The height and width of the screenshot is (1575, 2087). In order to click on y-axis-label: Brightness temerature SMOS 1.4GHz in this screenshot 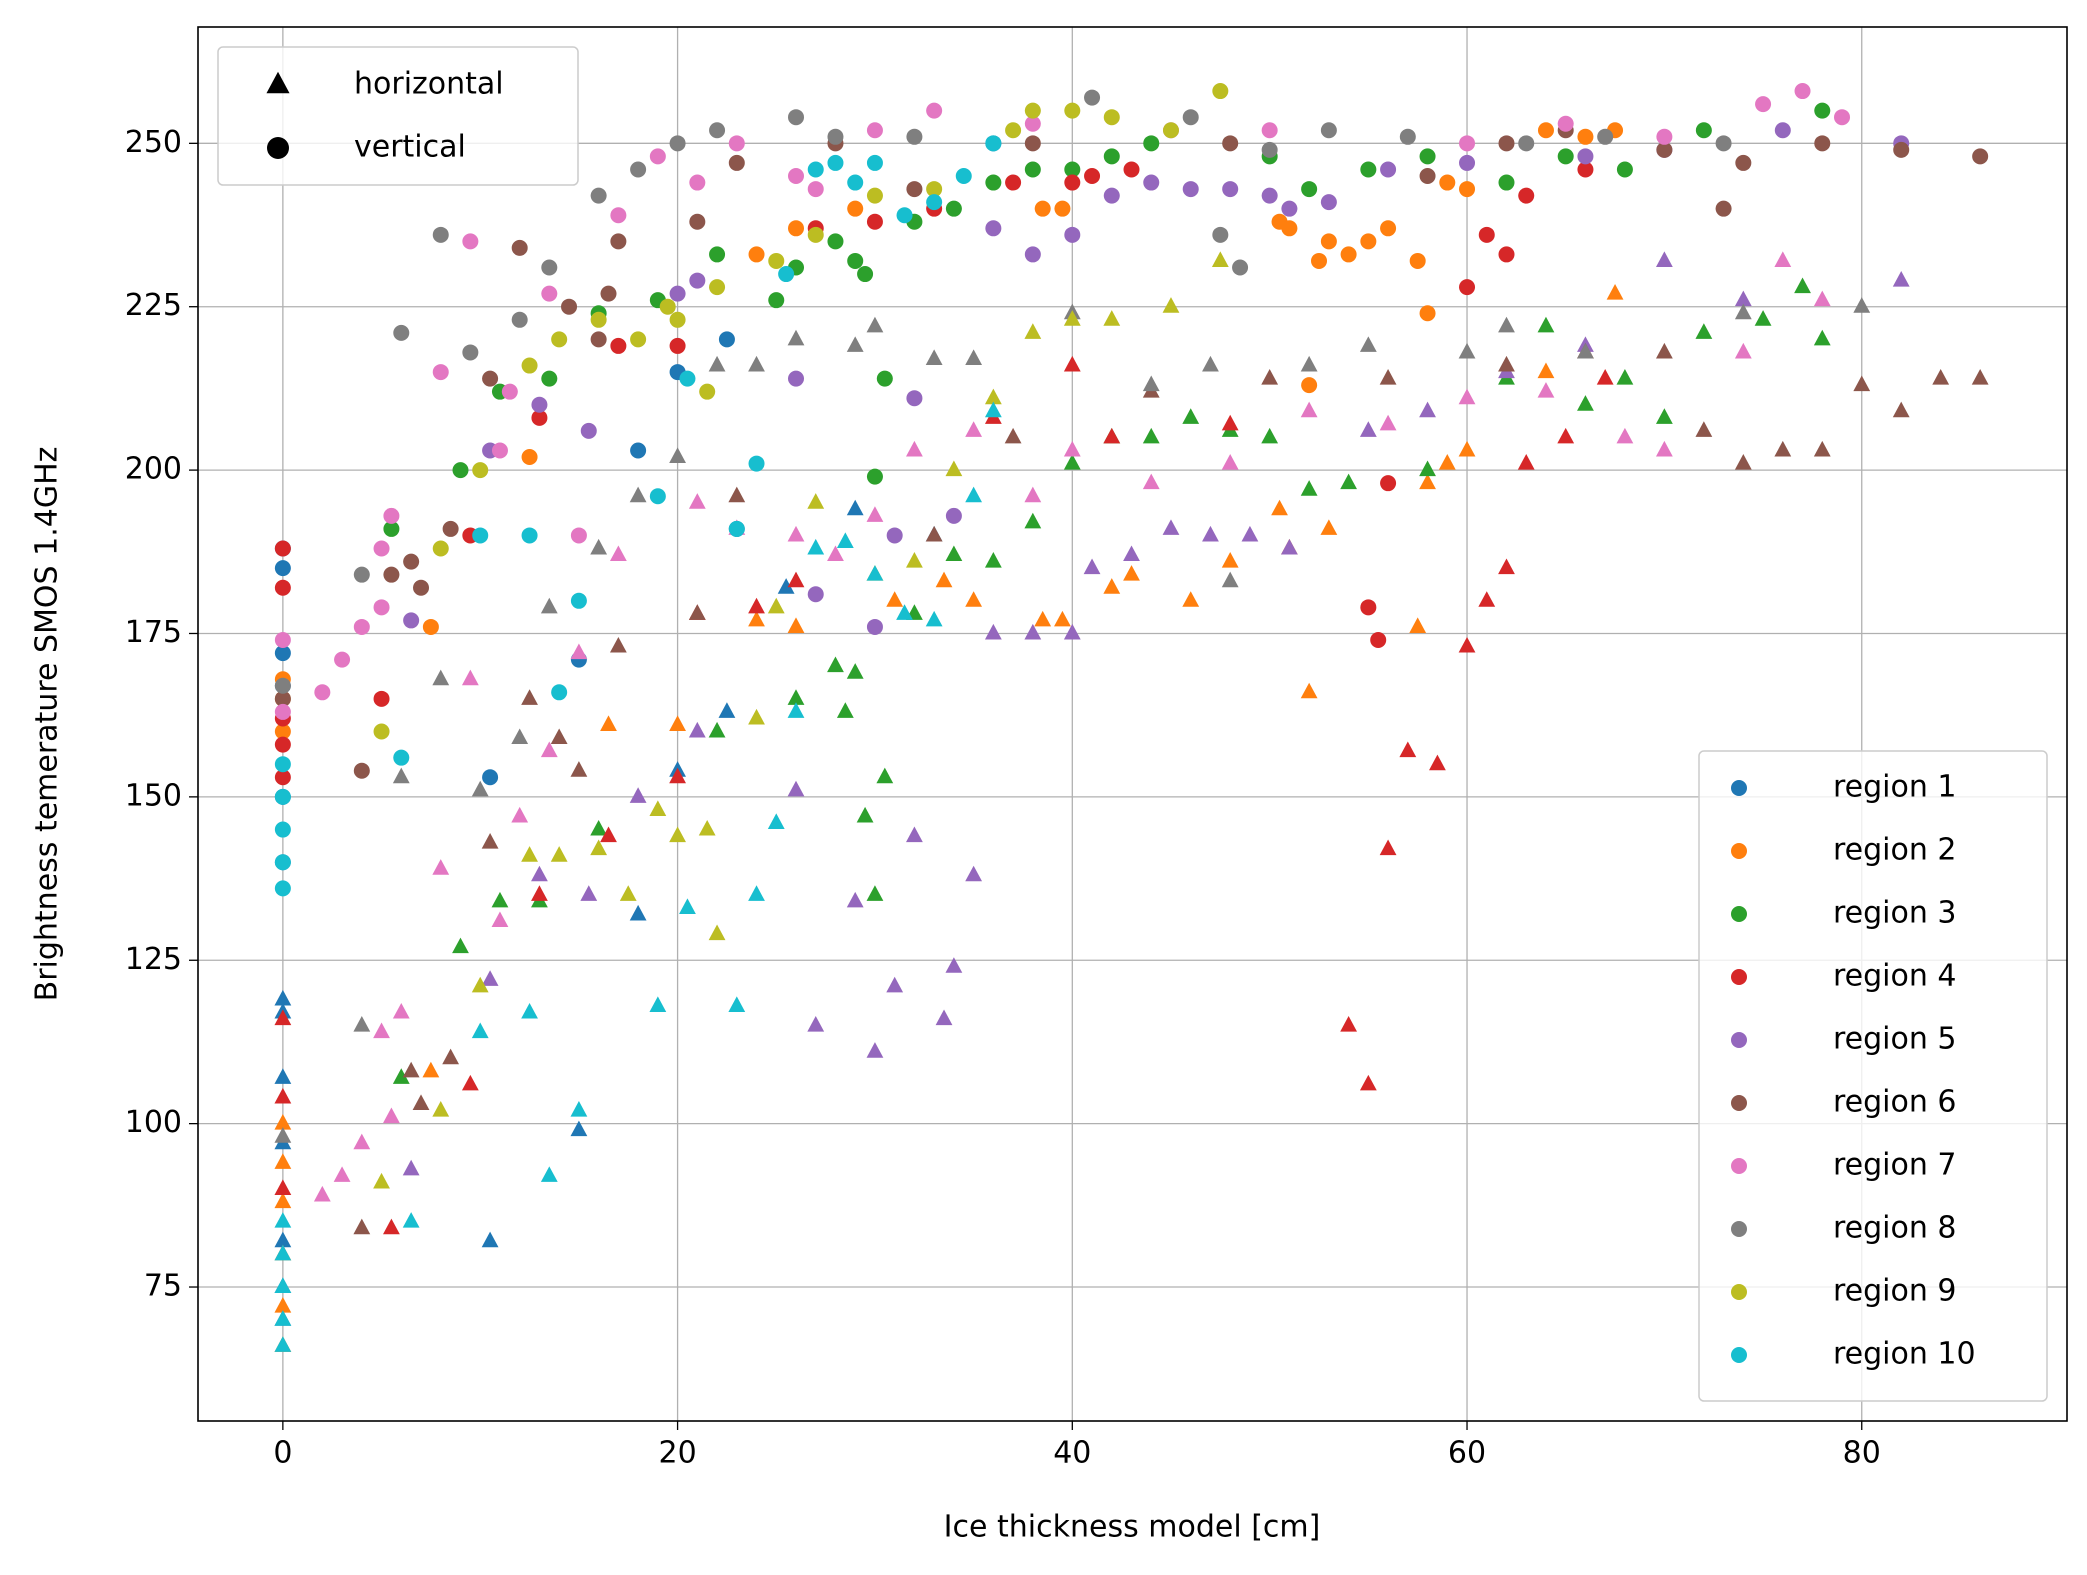, I will do `click(47, 724)`.